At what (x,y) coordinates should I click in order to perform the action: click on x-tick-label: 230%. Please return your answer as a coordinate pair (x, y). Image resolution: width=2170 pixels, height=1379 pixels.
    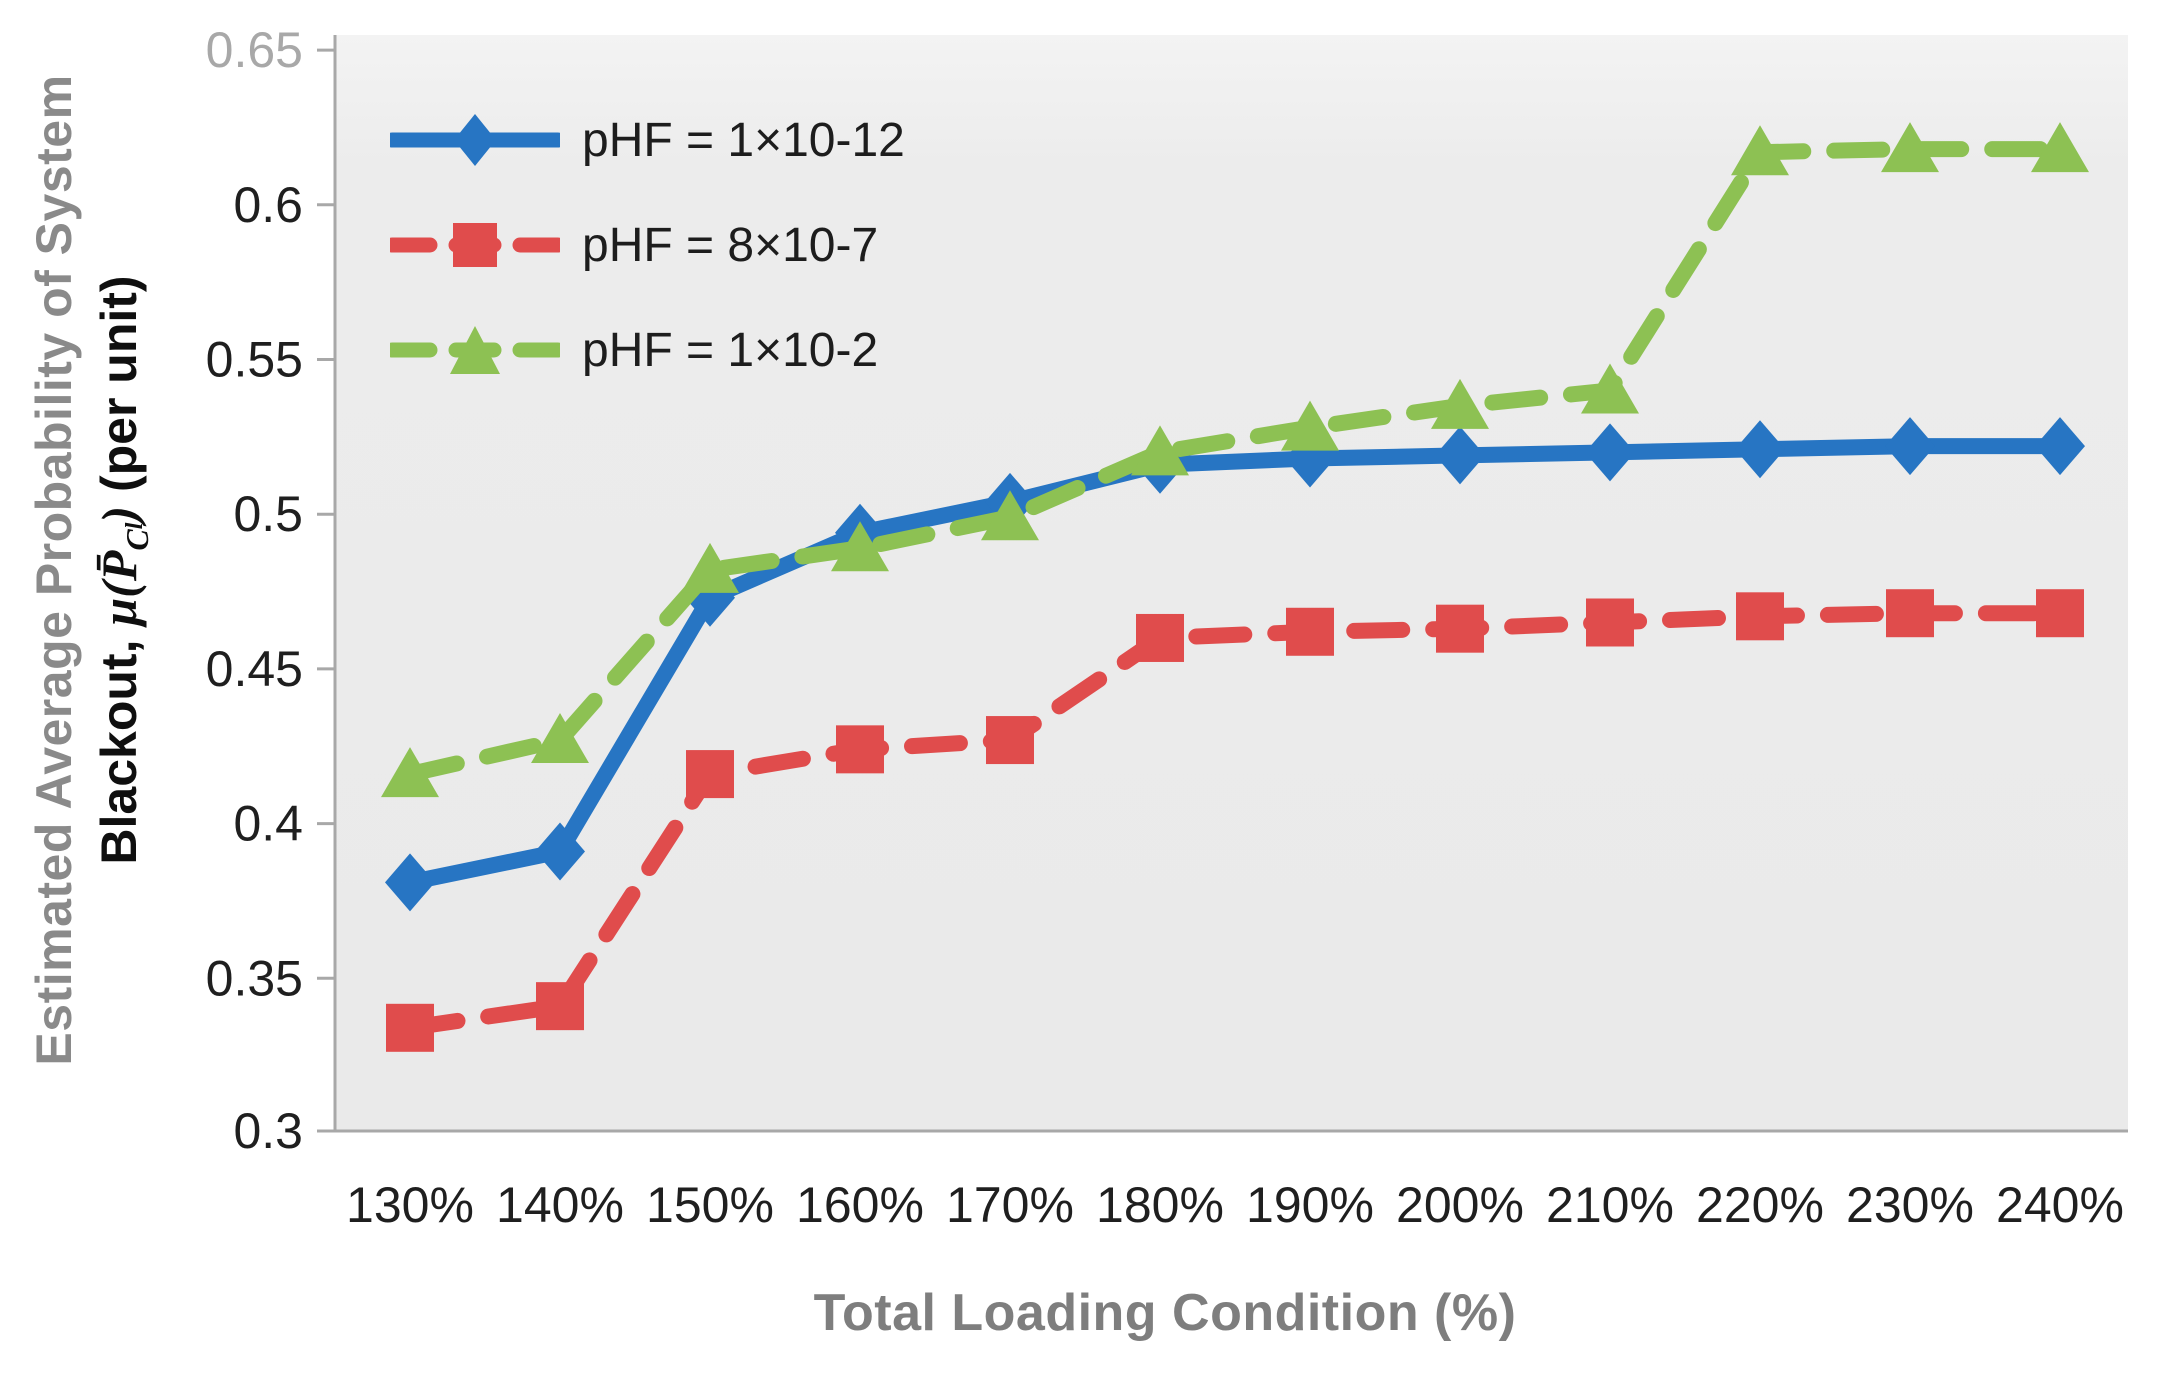
    Looking at the image, I should click on (1910, 1205).